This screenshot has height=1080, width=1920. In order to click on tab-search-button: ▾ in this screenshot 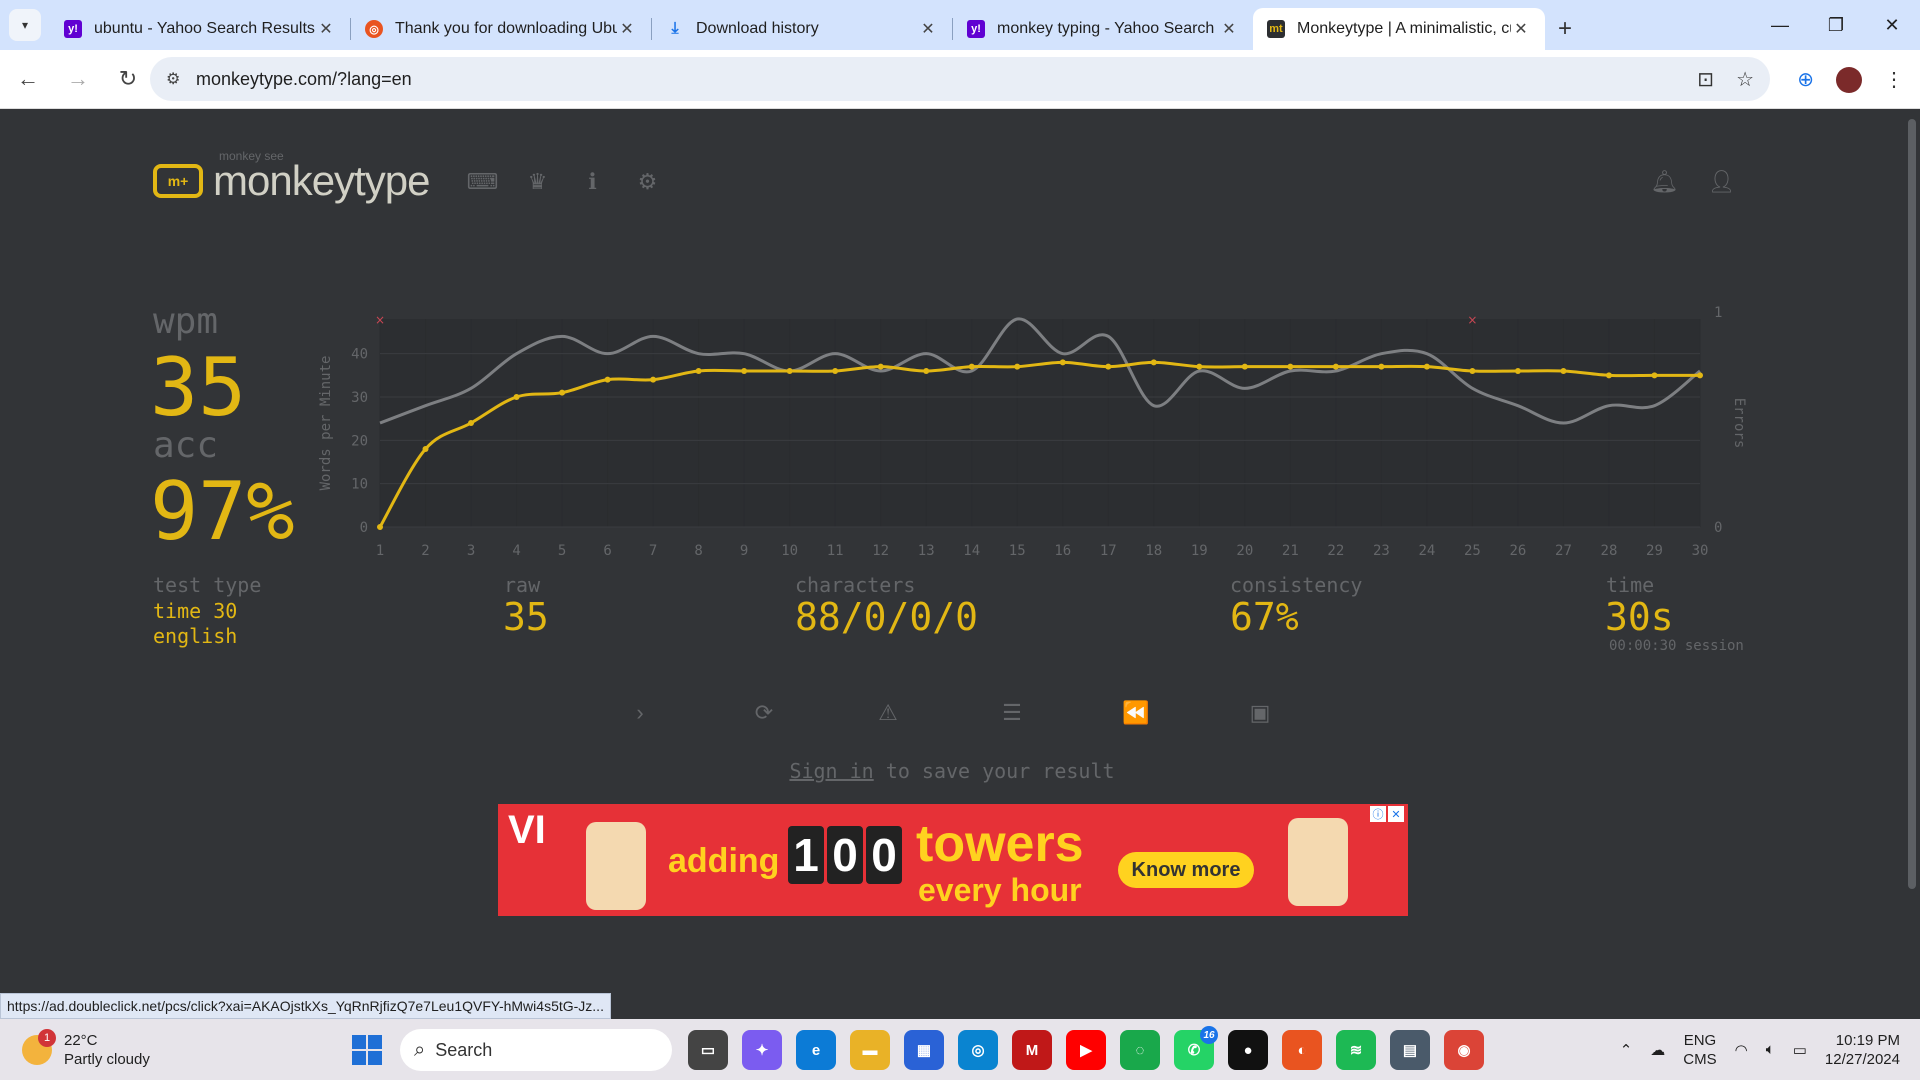, I will do `click(25, 25)`.